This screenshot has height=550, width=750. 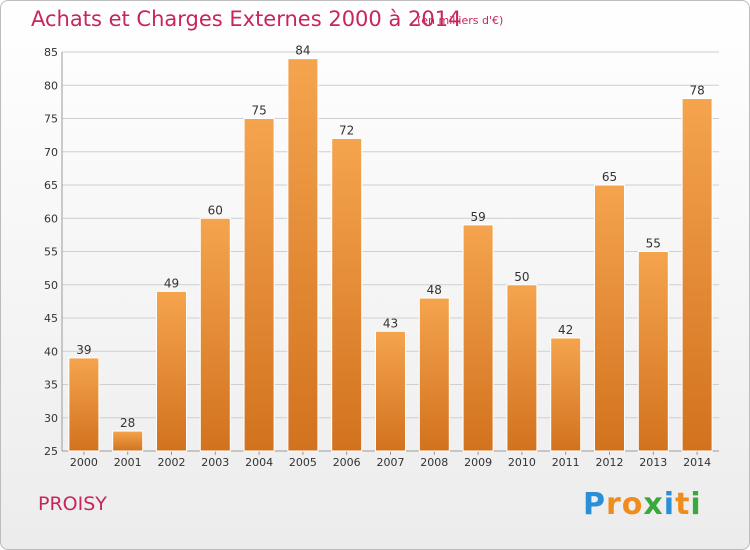 What do you see at coordinates (683, 504) in the screenshot?
I see `logo-letter: t` at bounding box center [683, 504].